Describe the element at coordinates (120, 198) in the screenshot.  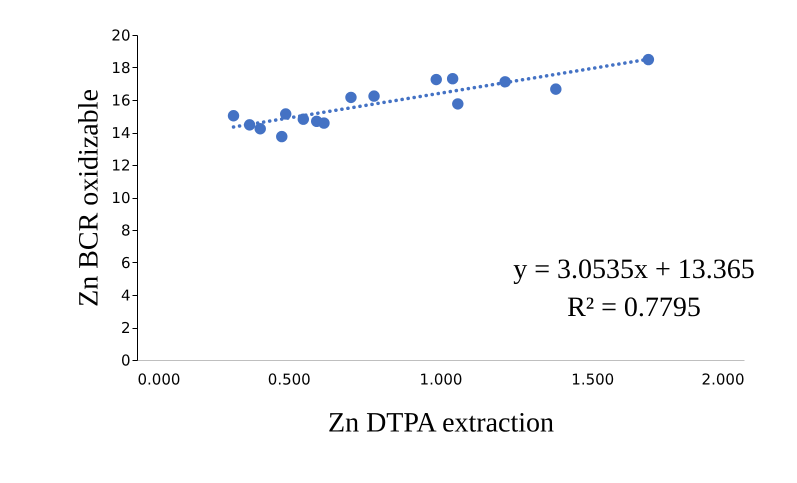
I see `y-tick-label: 10` at that location.